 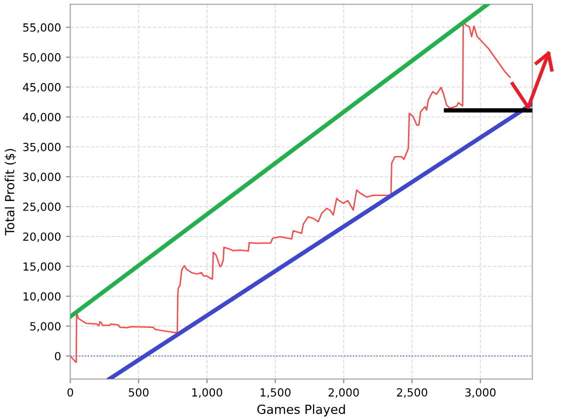 I want to click on x-tick-label: 1,500, so click(x=275, y=393).